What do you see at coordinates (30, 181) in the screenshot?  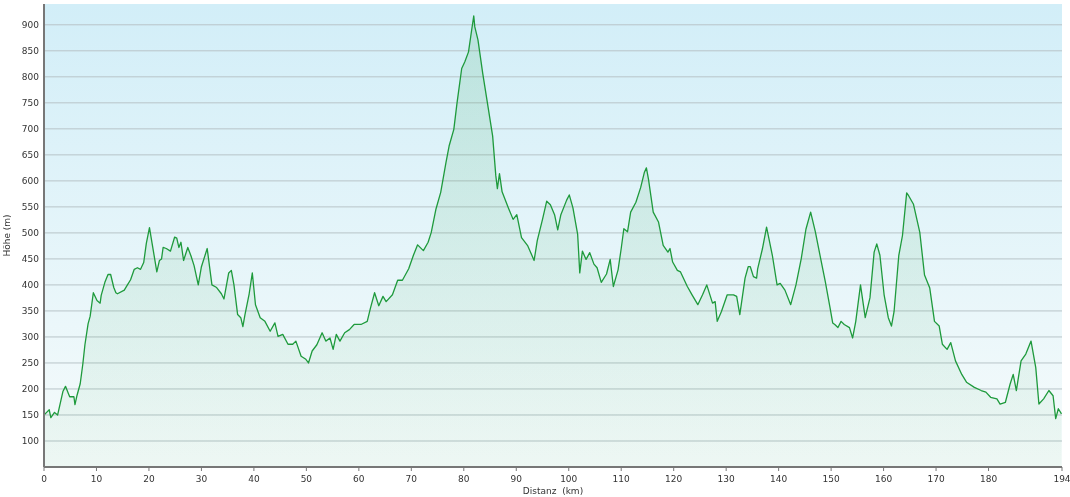 I see `y-tick-label: 600` at bounding box center [30, 181].